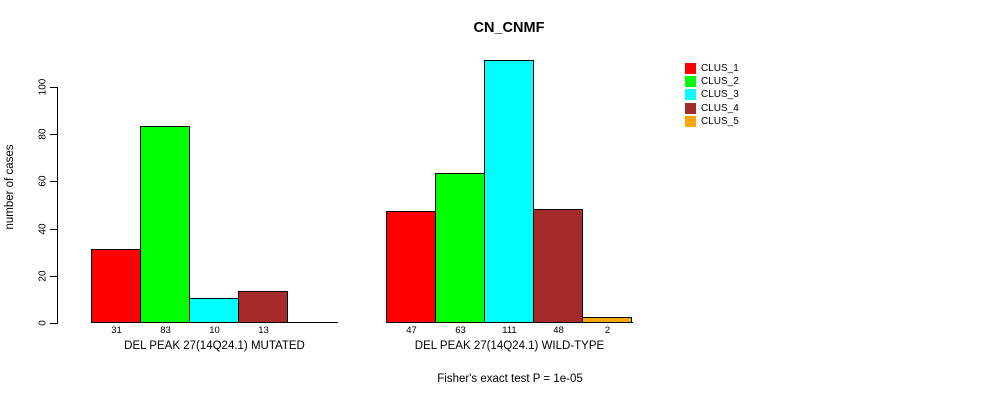 The width and height of the screenshot is (990, 400). Describe the element at coordinates (607, 320) in the screenshot. I see `bar-clus_5-g2` at that location.